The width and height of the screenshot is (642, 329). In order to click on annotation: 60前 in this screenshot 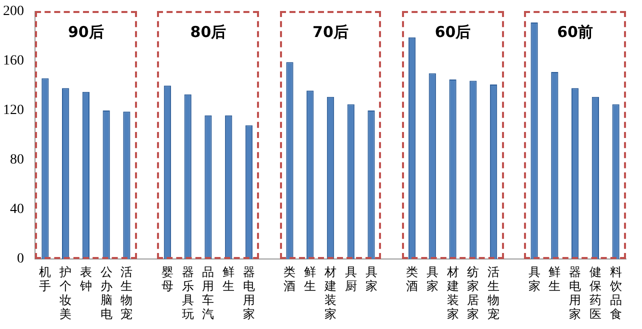, I will do `click(575, 32)`.